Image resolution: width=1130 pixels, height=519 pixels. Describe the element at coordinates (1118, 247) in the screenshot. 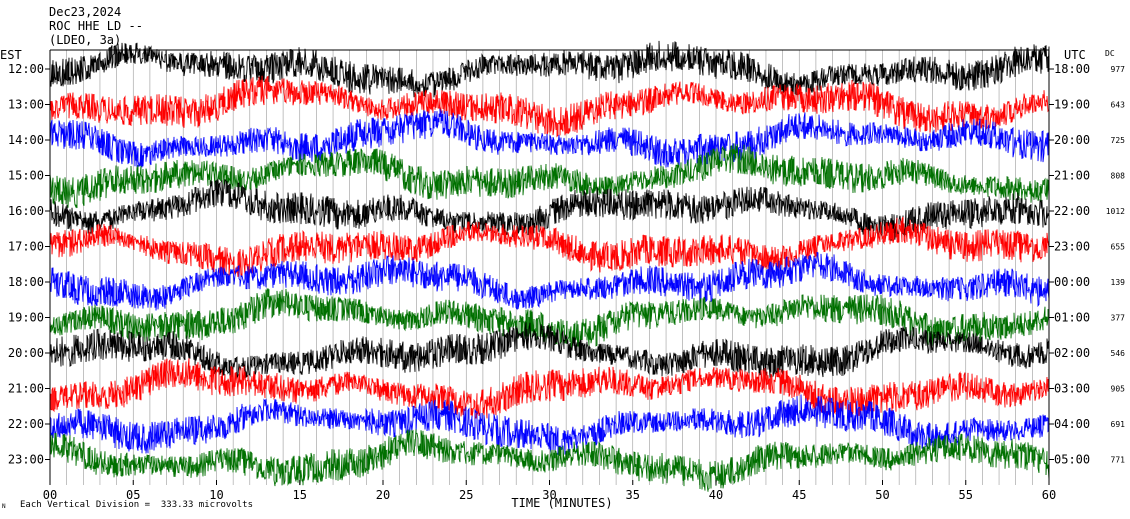

I see `dc-offset-value: 655` at that location.